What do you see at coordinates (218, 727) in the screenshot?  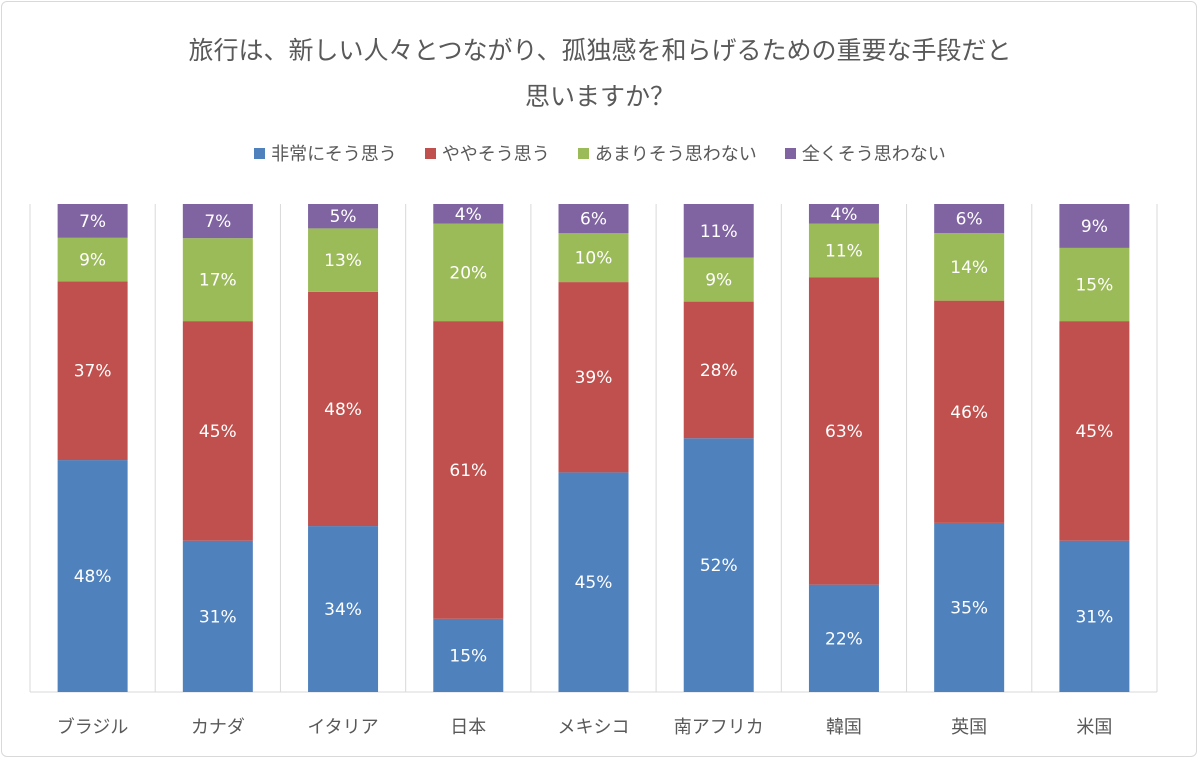 I see `x-tick-label: カナダ` at bounding box center [218, 727].